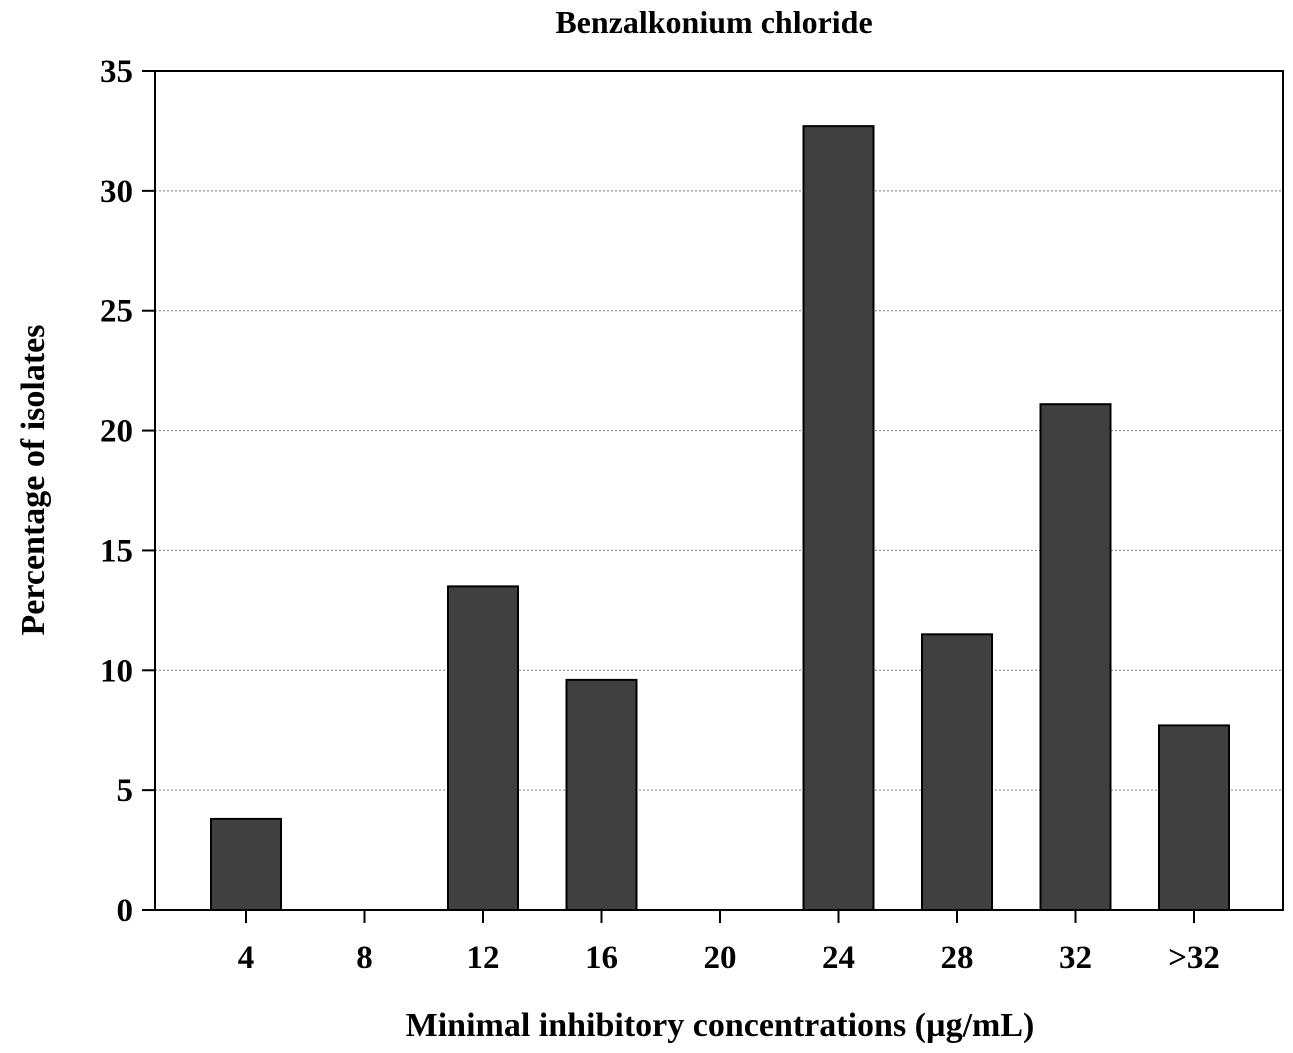 This screenshot has width=1293, height=1053. I want to click on x-tick-label: 8, so click(364, 958).